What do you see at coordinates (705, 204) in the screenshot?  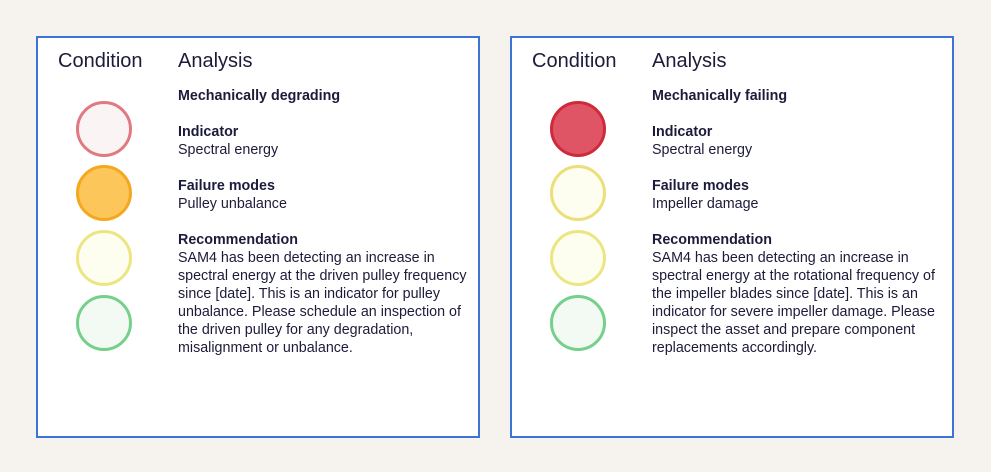 I see `failure-modes-value: Impeller damage` at bounding box center [705, 204].